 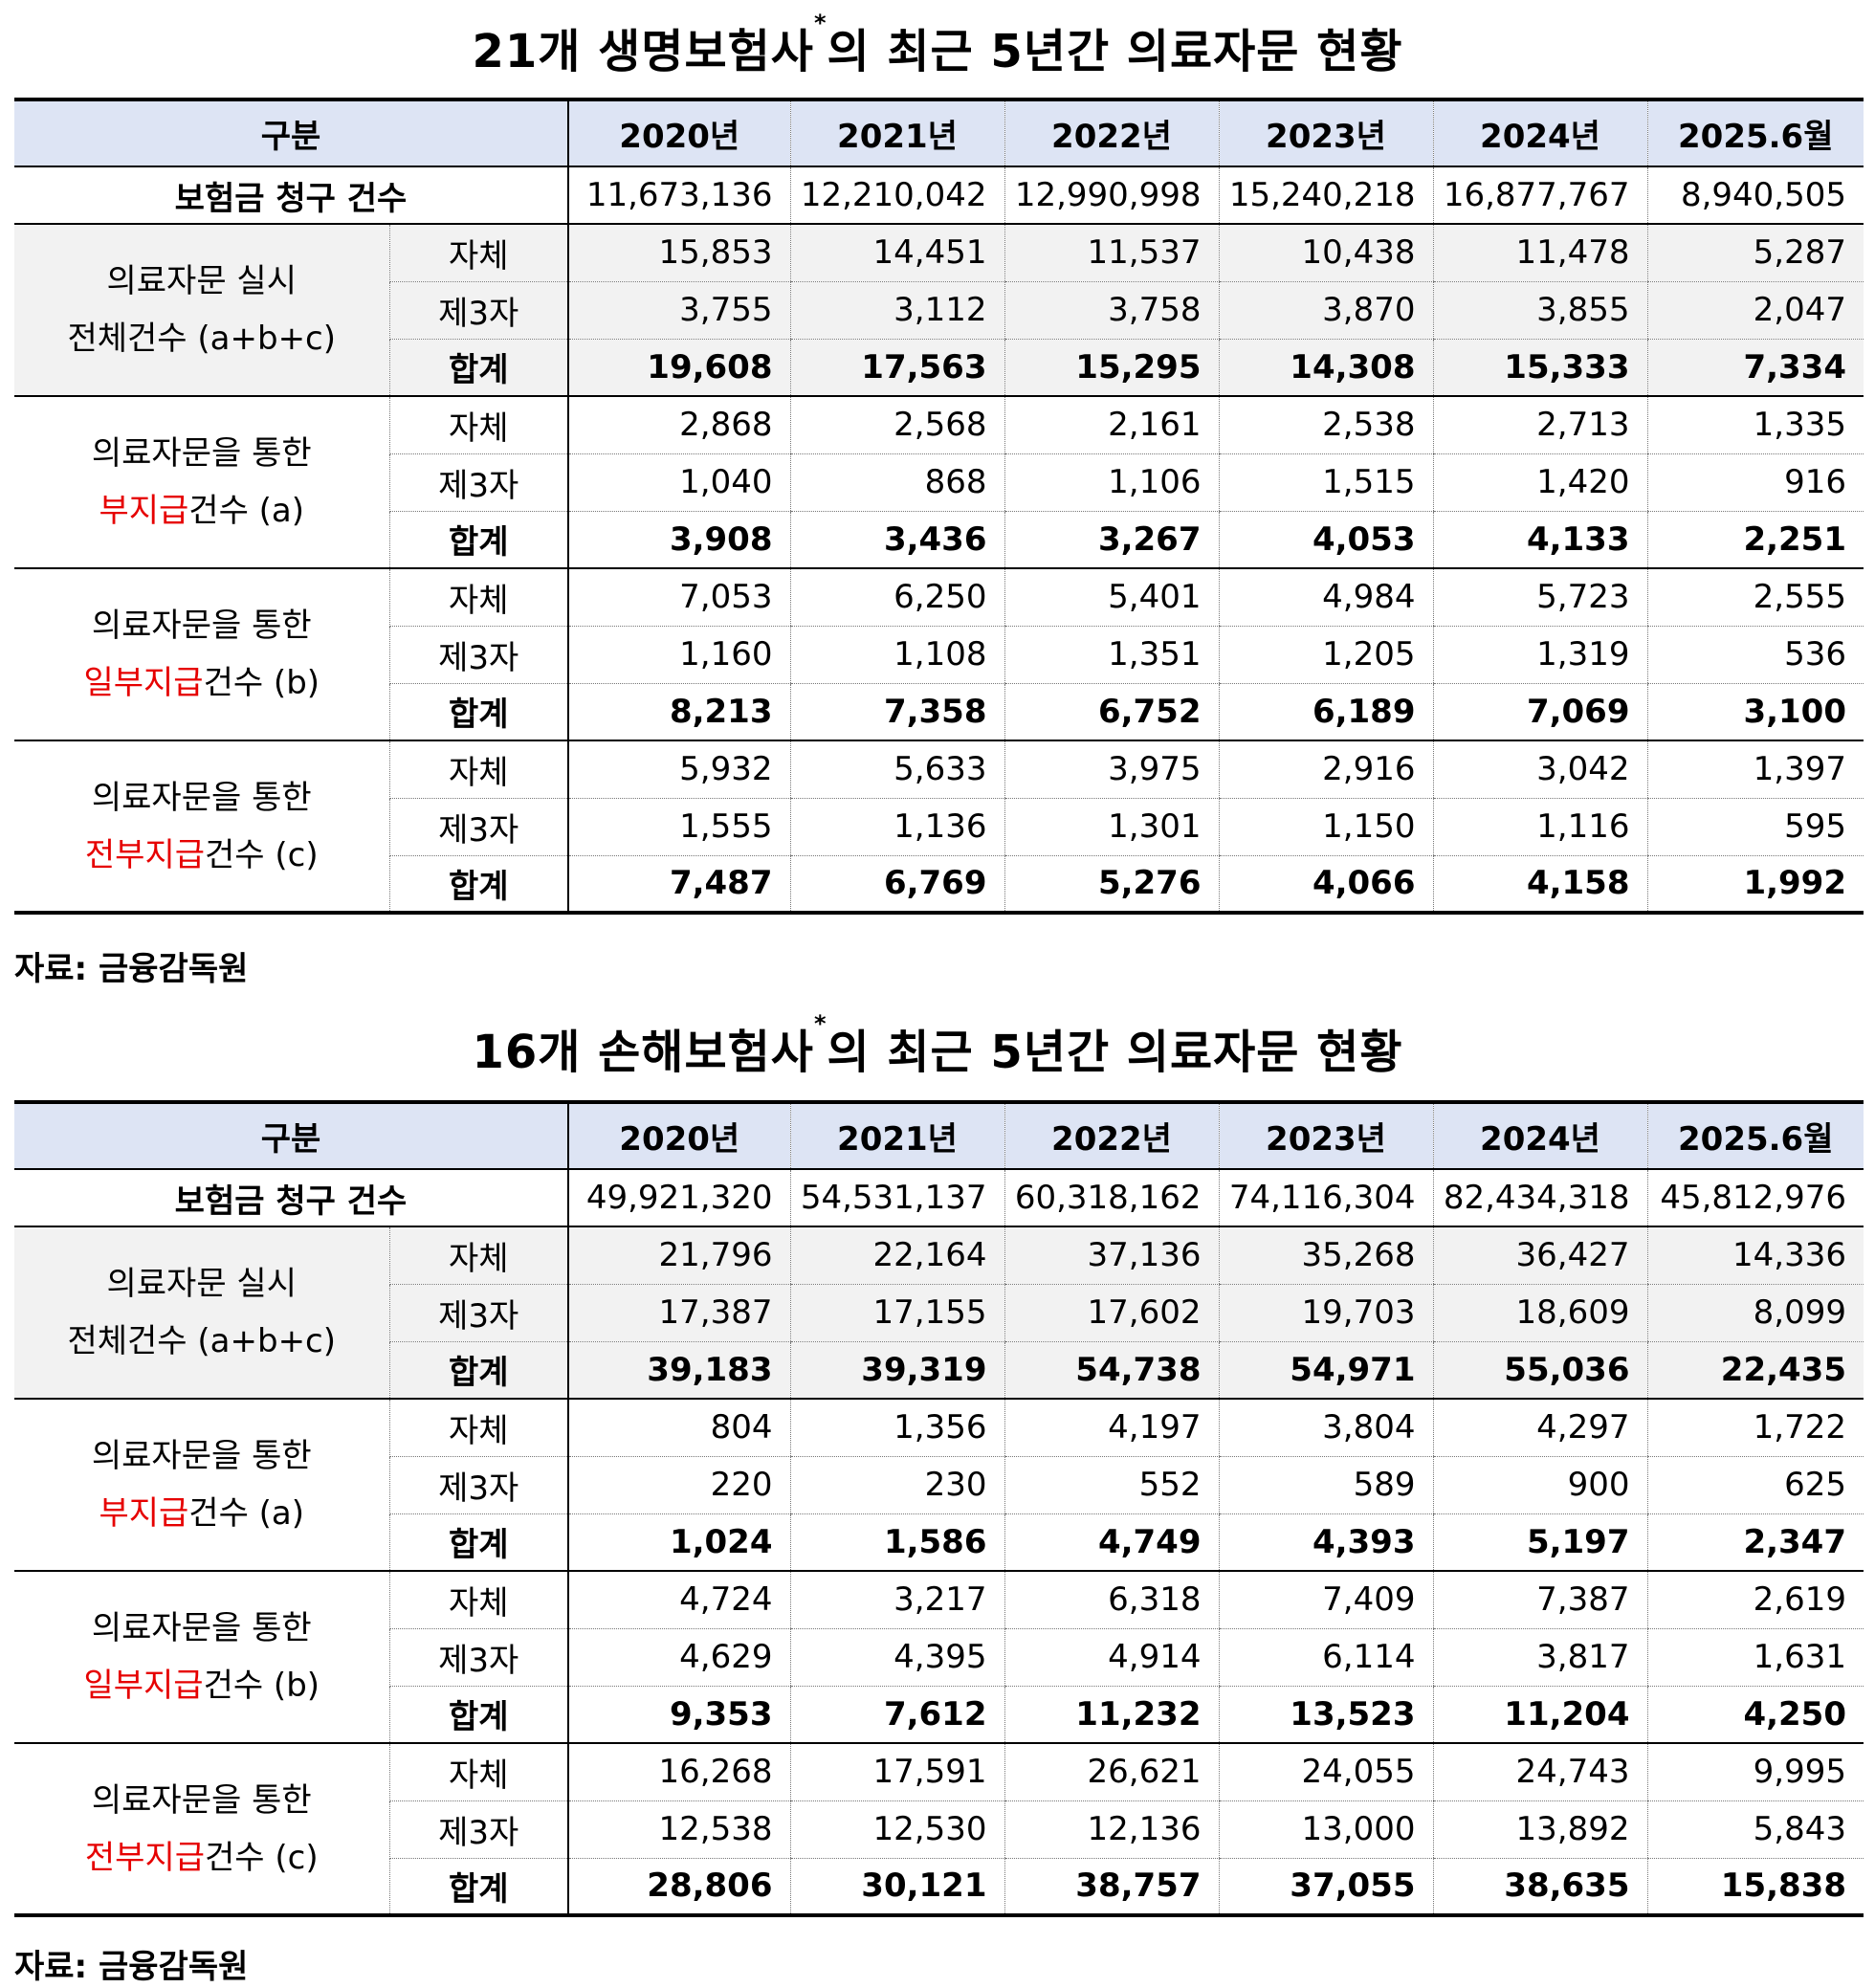 What do you see at coordinates (896, 310) in the screenshot?
I see `table-cell: 3,112` at bounding box center [896, 310].